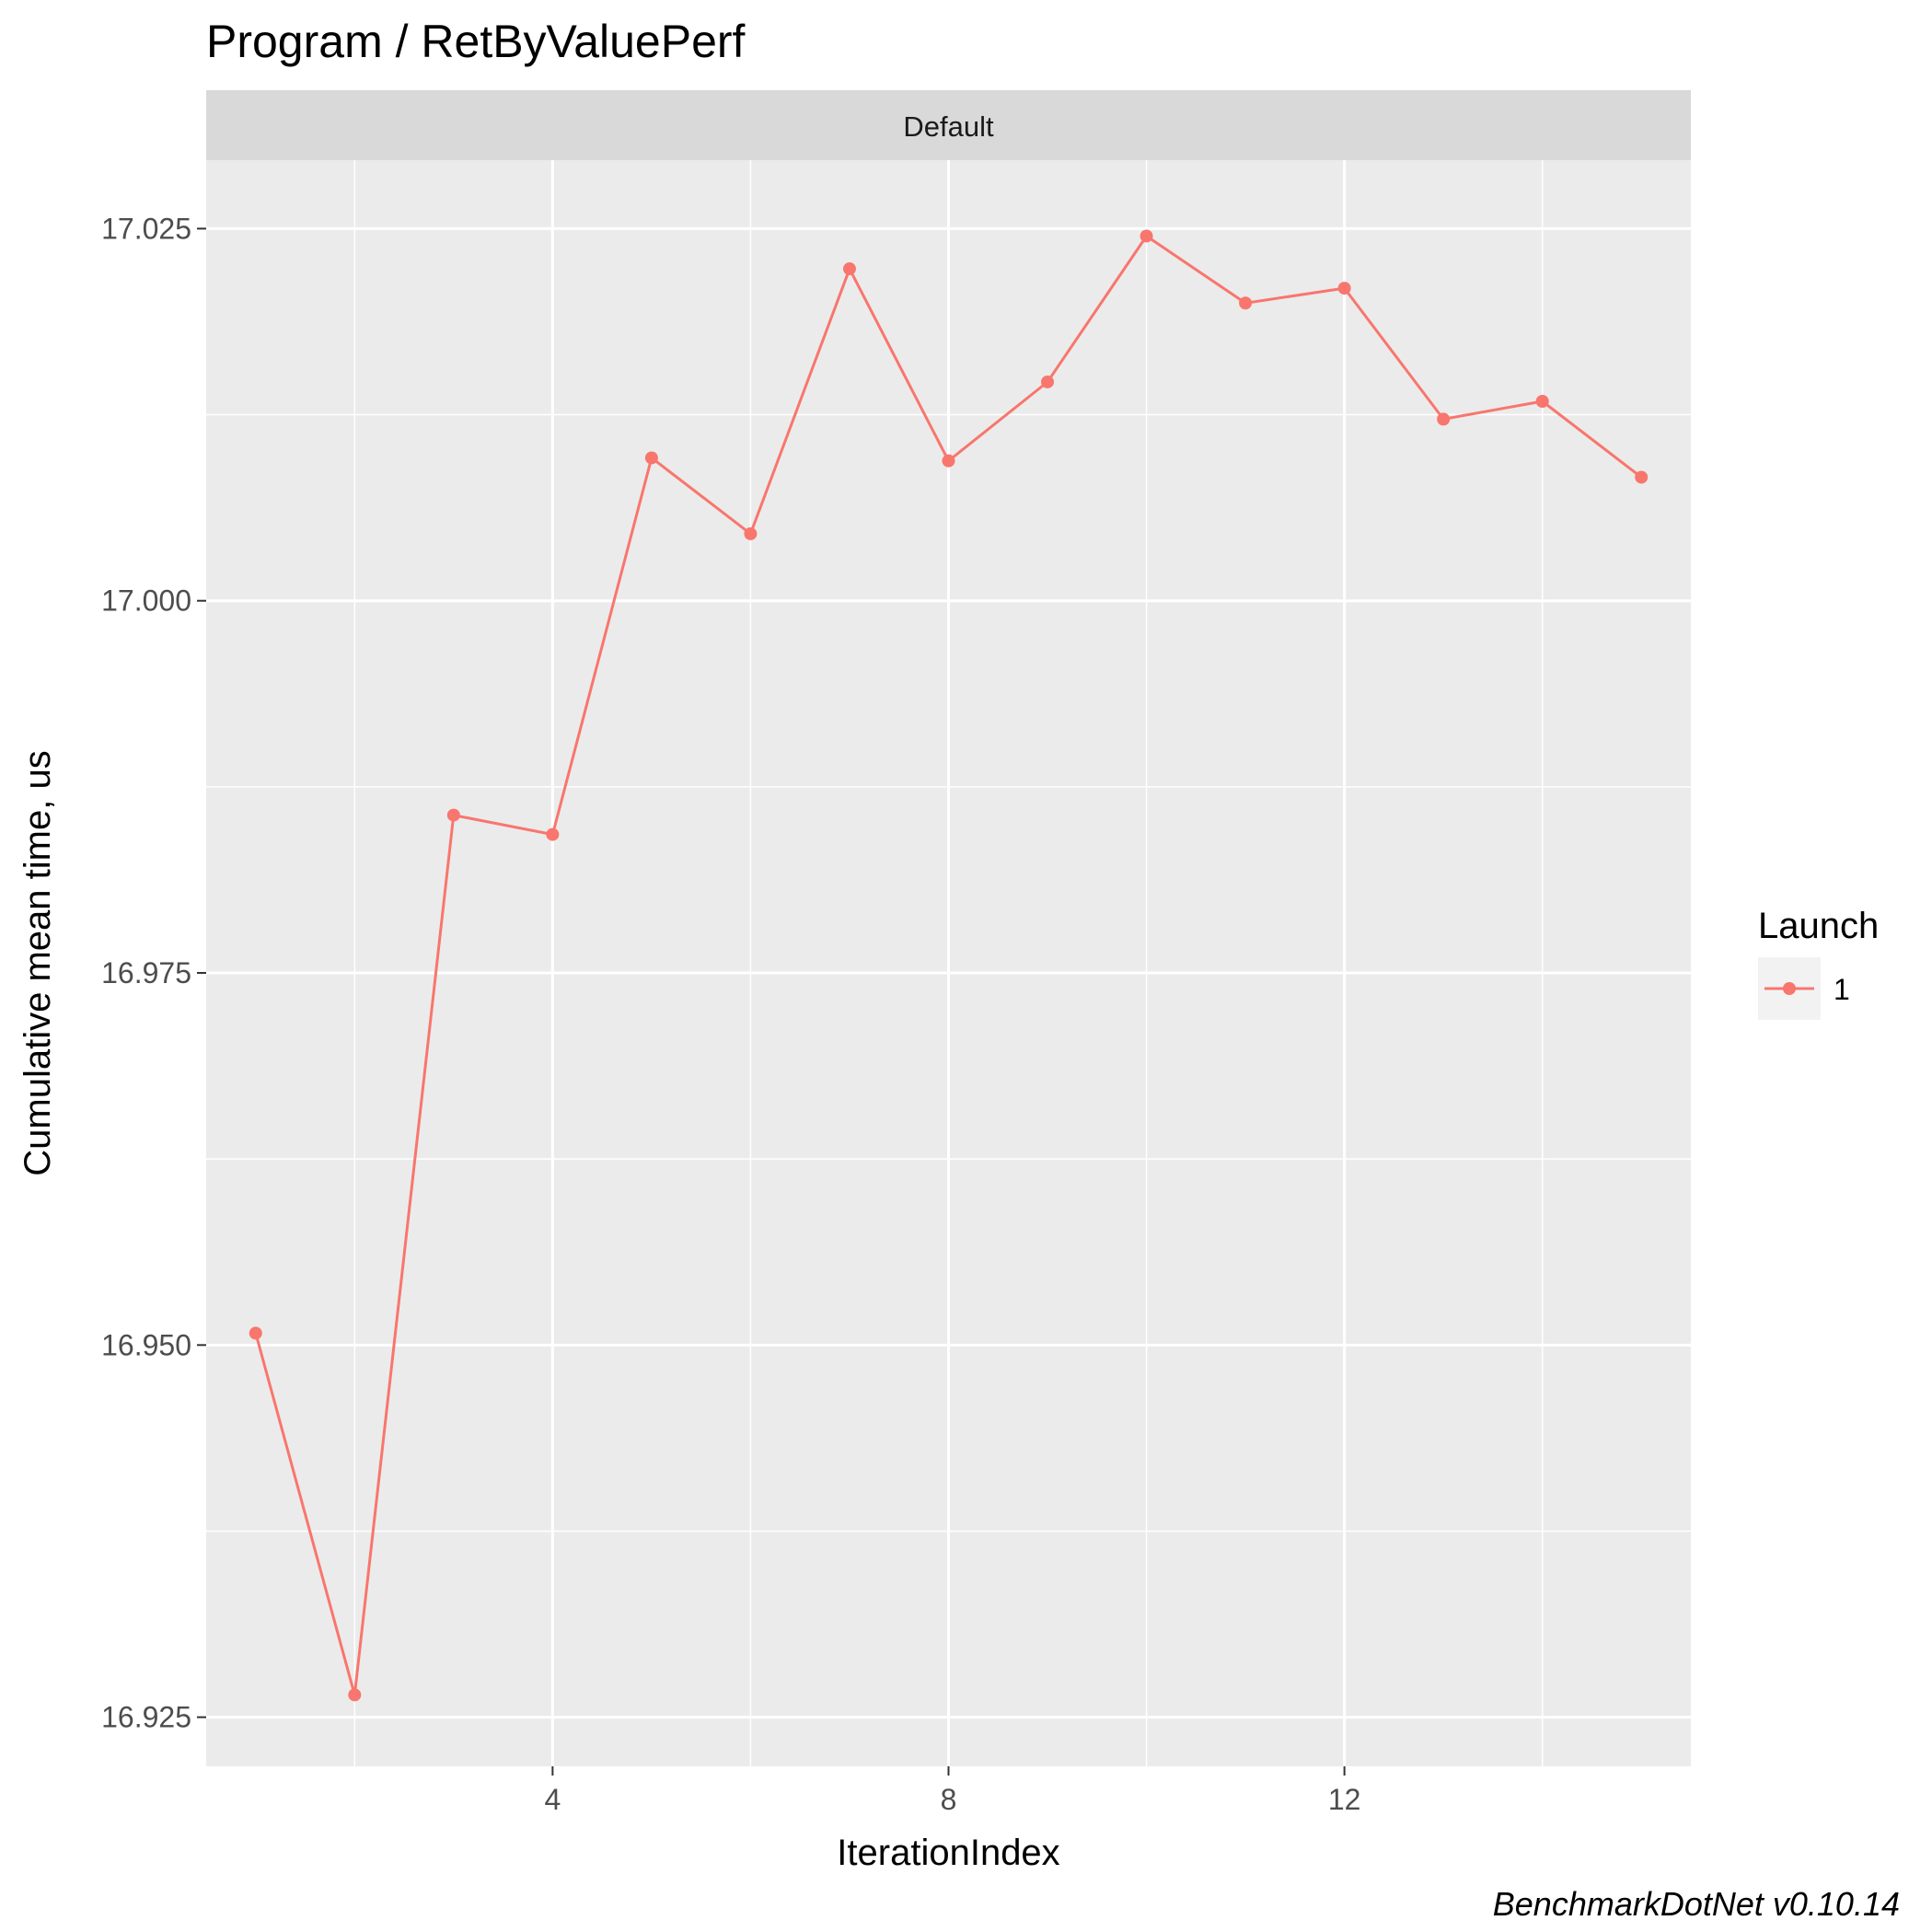  What do you see at coordinates (38, 963) in the screenshot?
I see `y-axis-title: Cumulative mean time, us` at bounding box center [38, 963].